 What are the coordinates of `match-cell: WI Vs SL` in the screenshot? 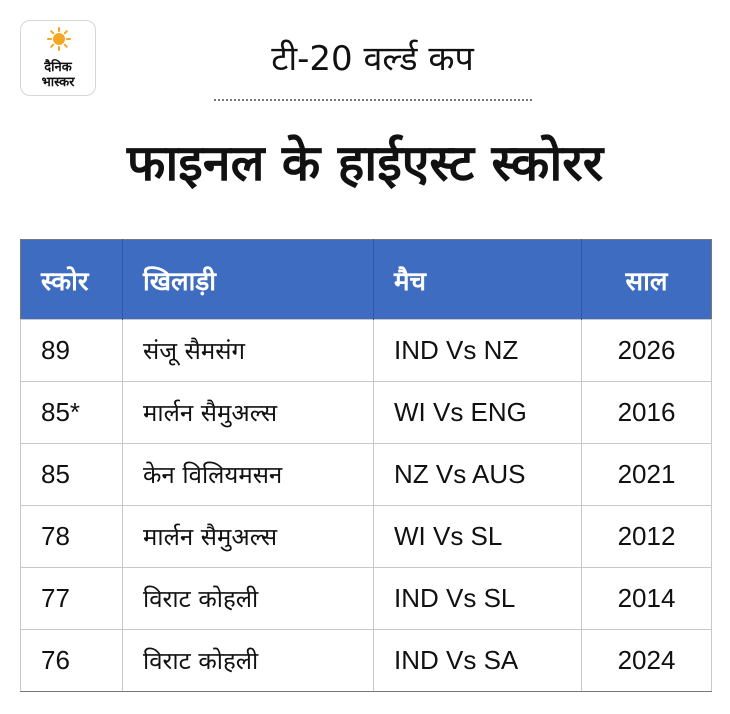 It's located at (477, 536).